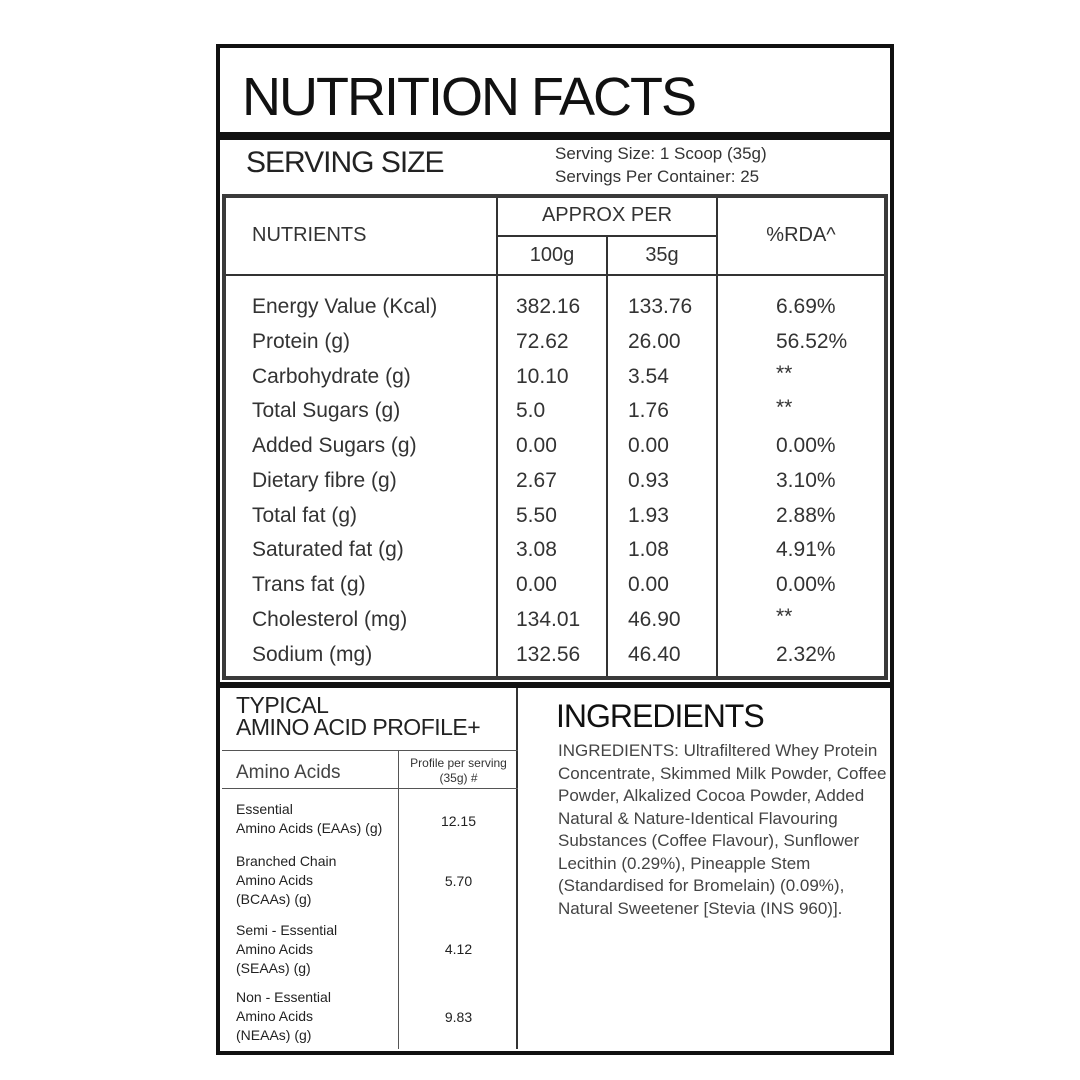 The height and width of the screenshot is (1080, 1080). I want to click on amino-title-divider, so click(370, 750).